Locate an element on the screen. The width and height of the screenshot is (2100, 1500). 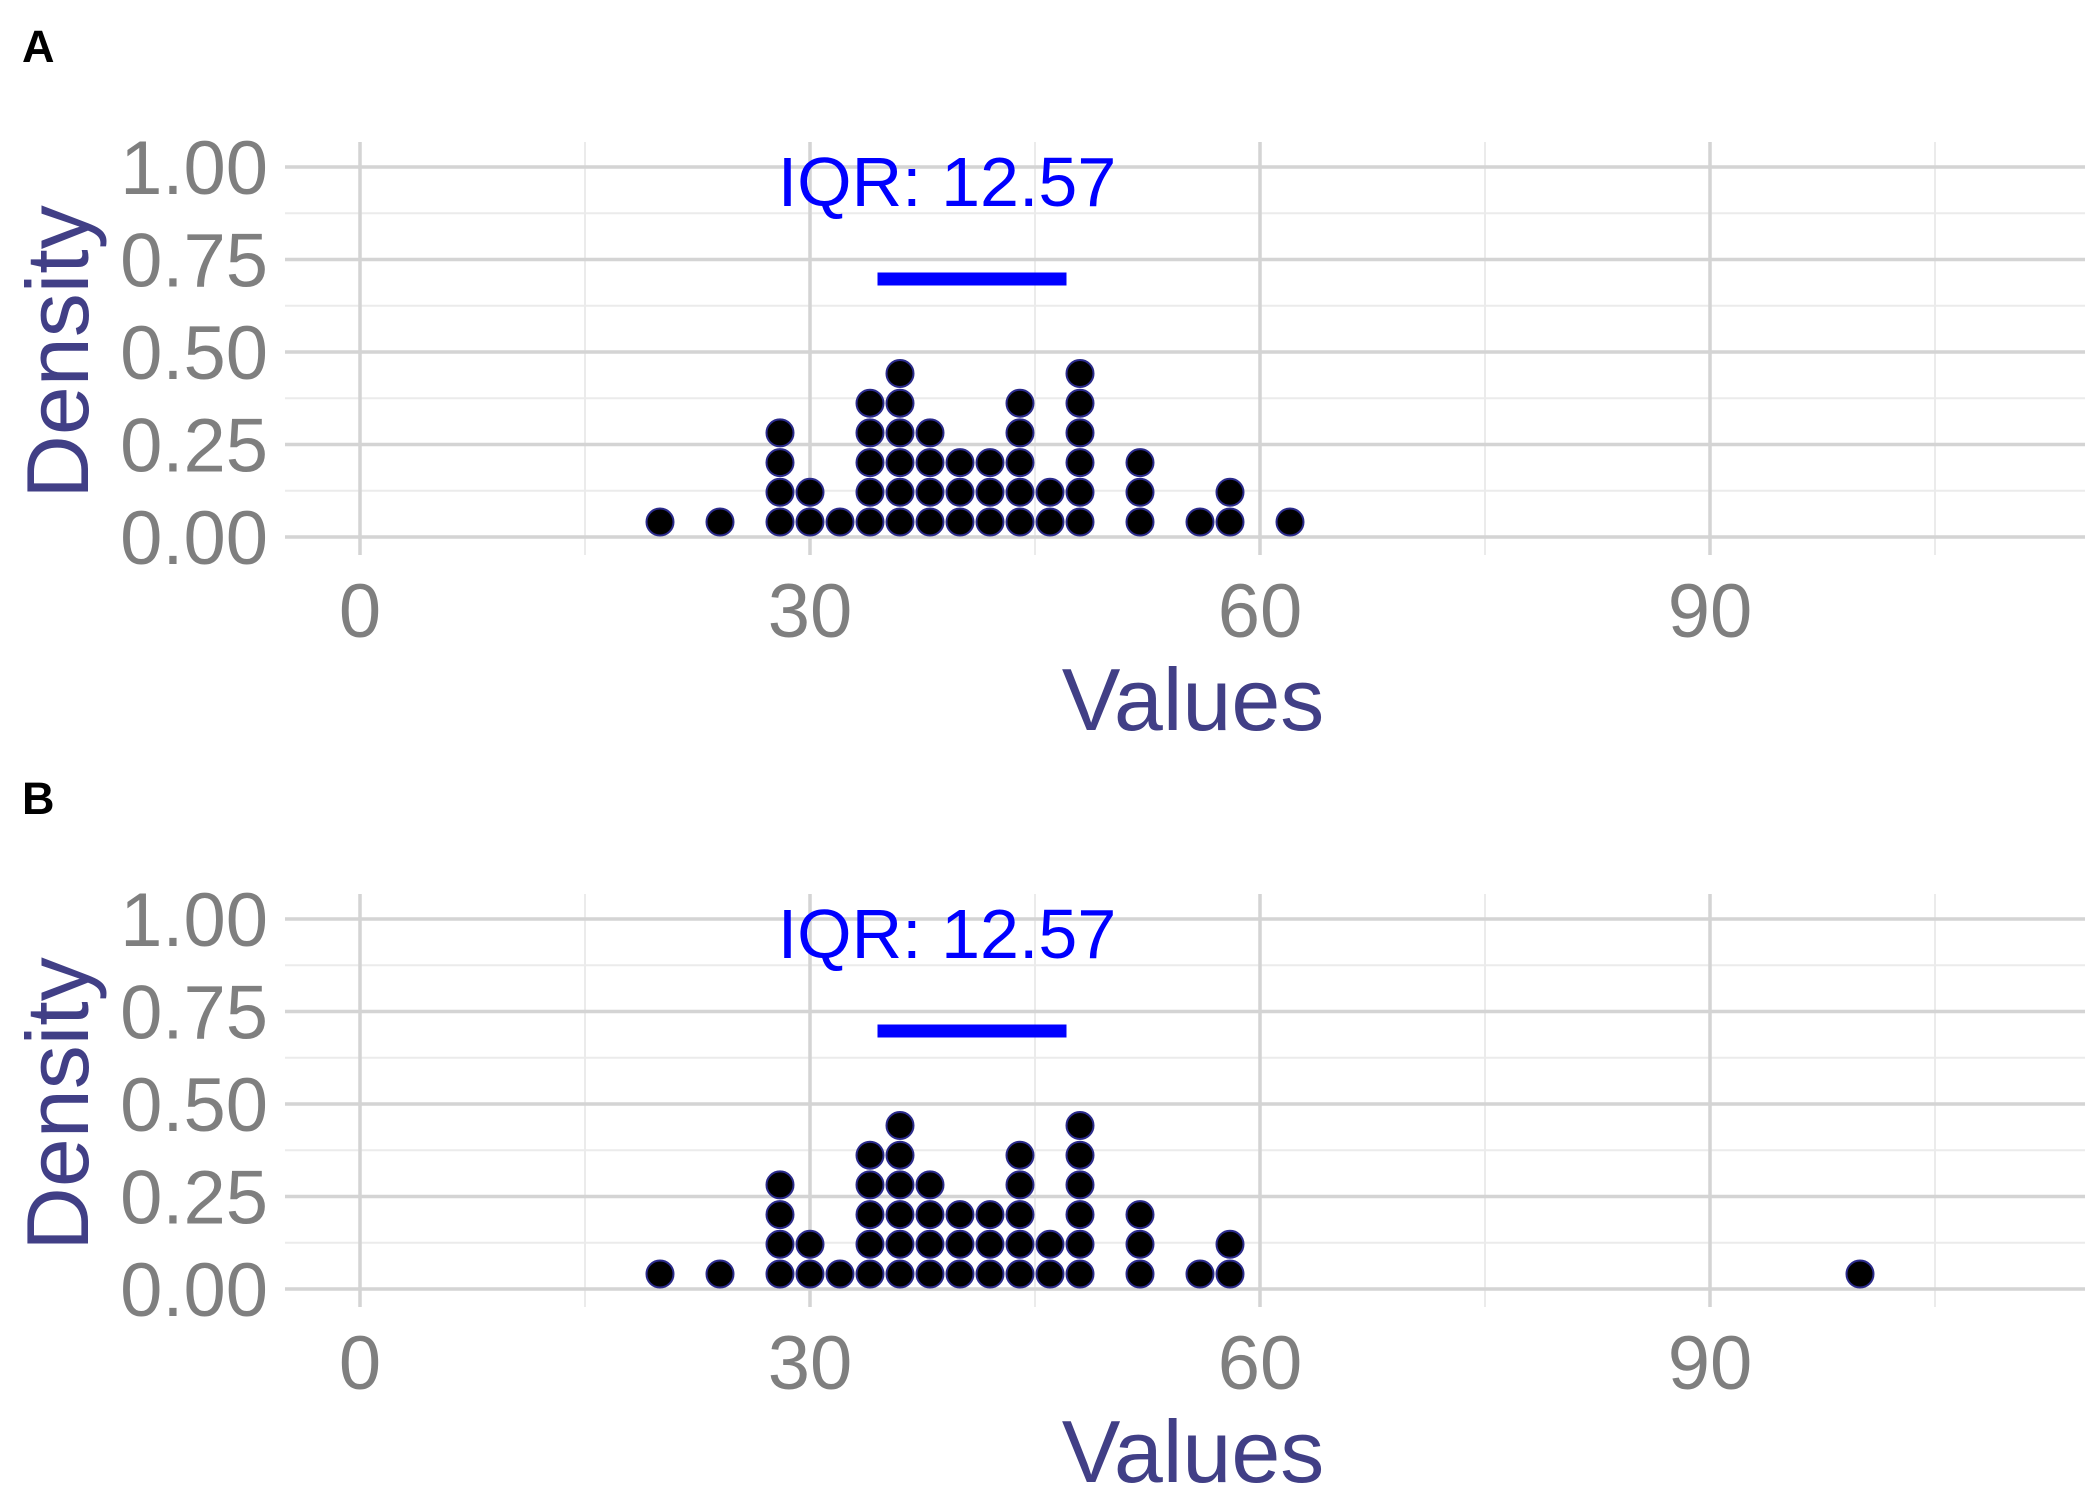
y-tick-label: 1.00 is located at coordinates (194, 168).